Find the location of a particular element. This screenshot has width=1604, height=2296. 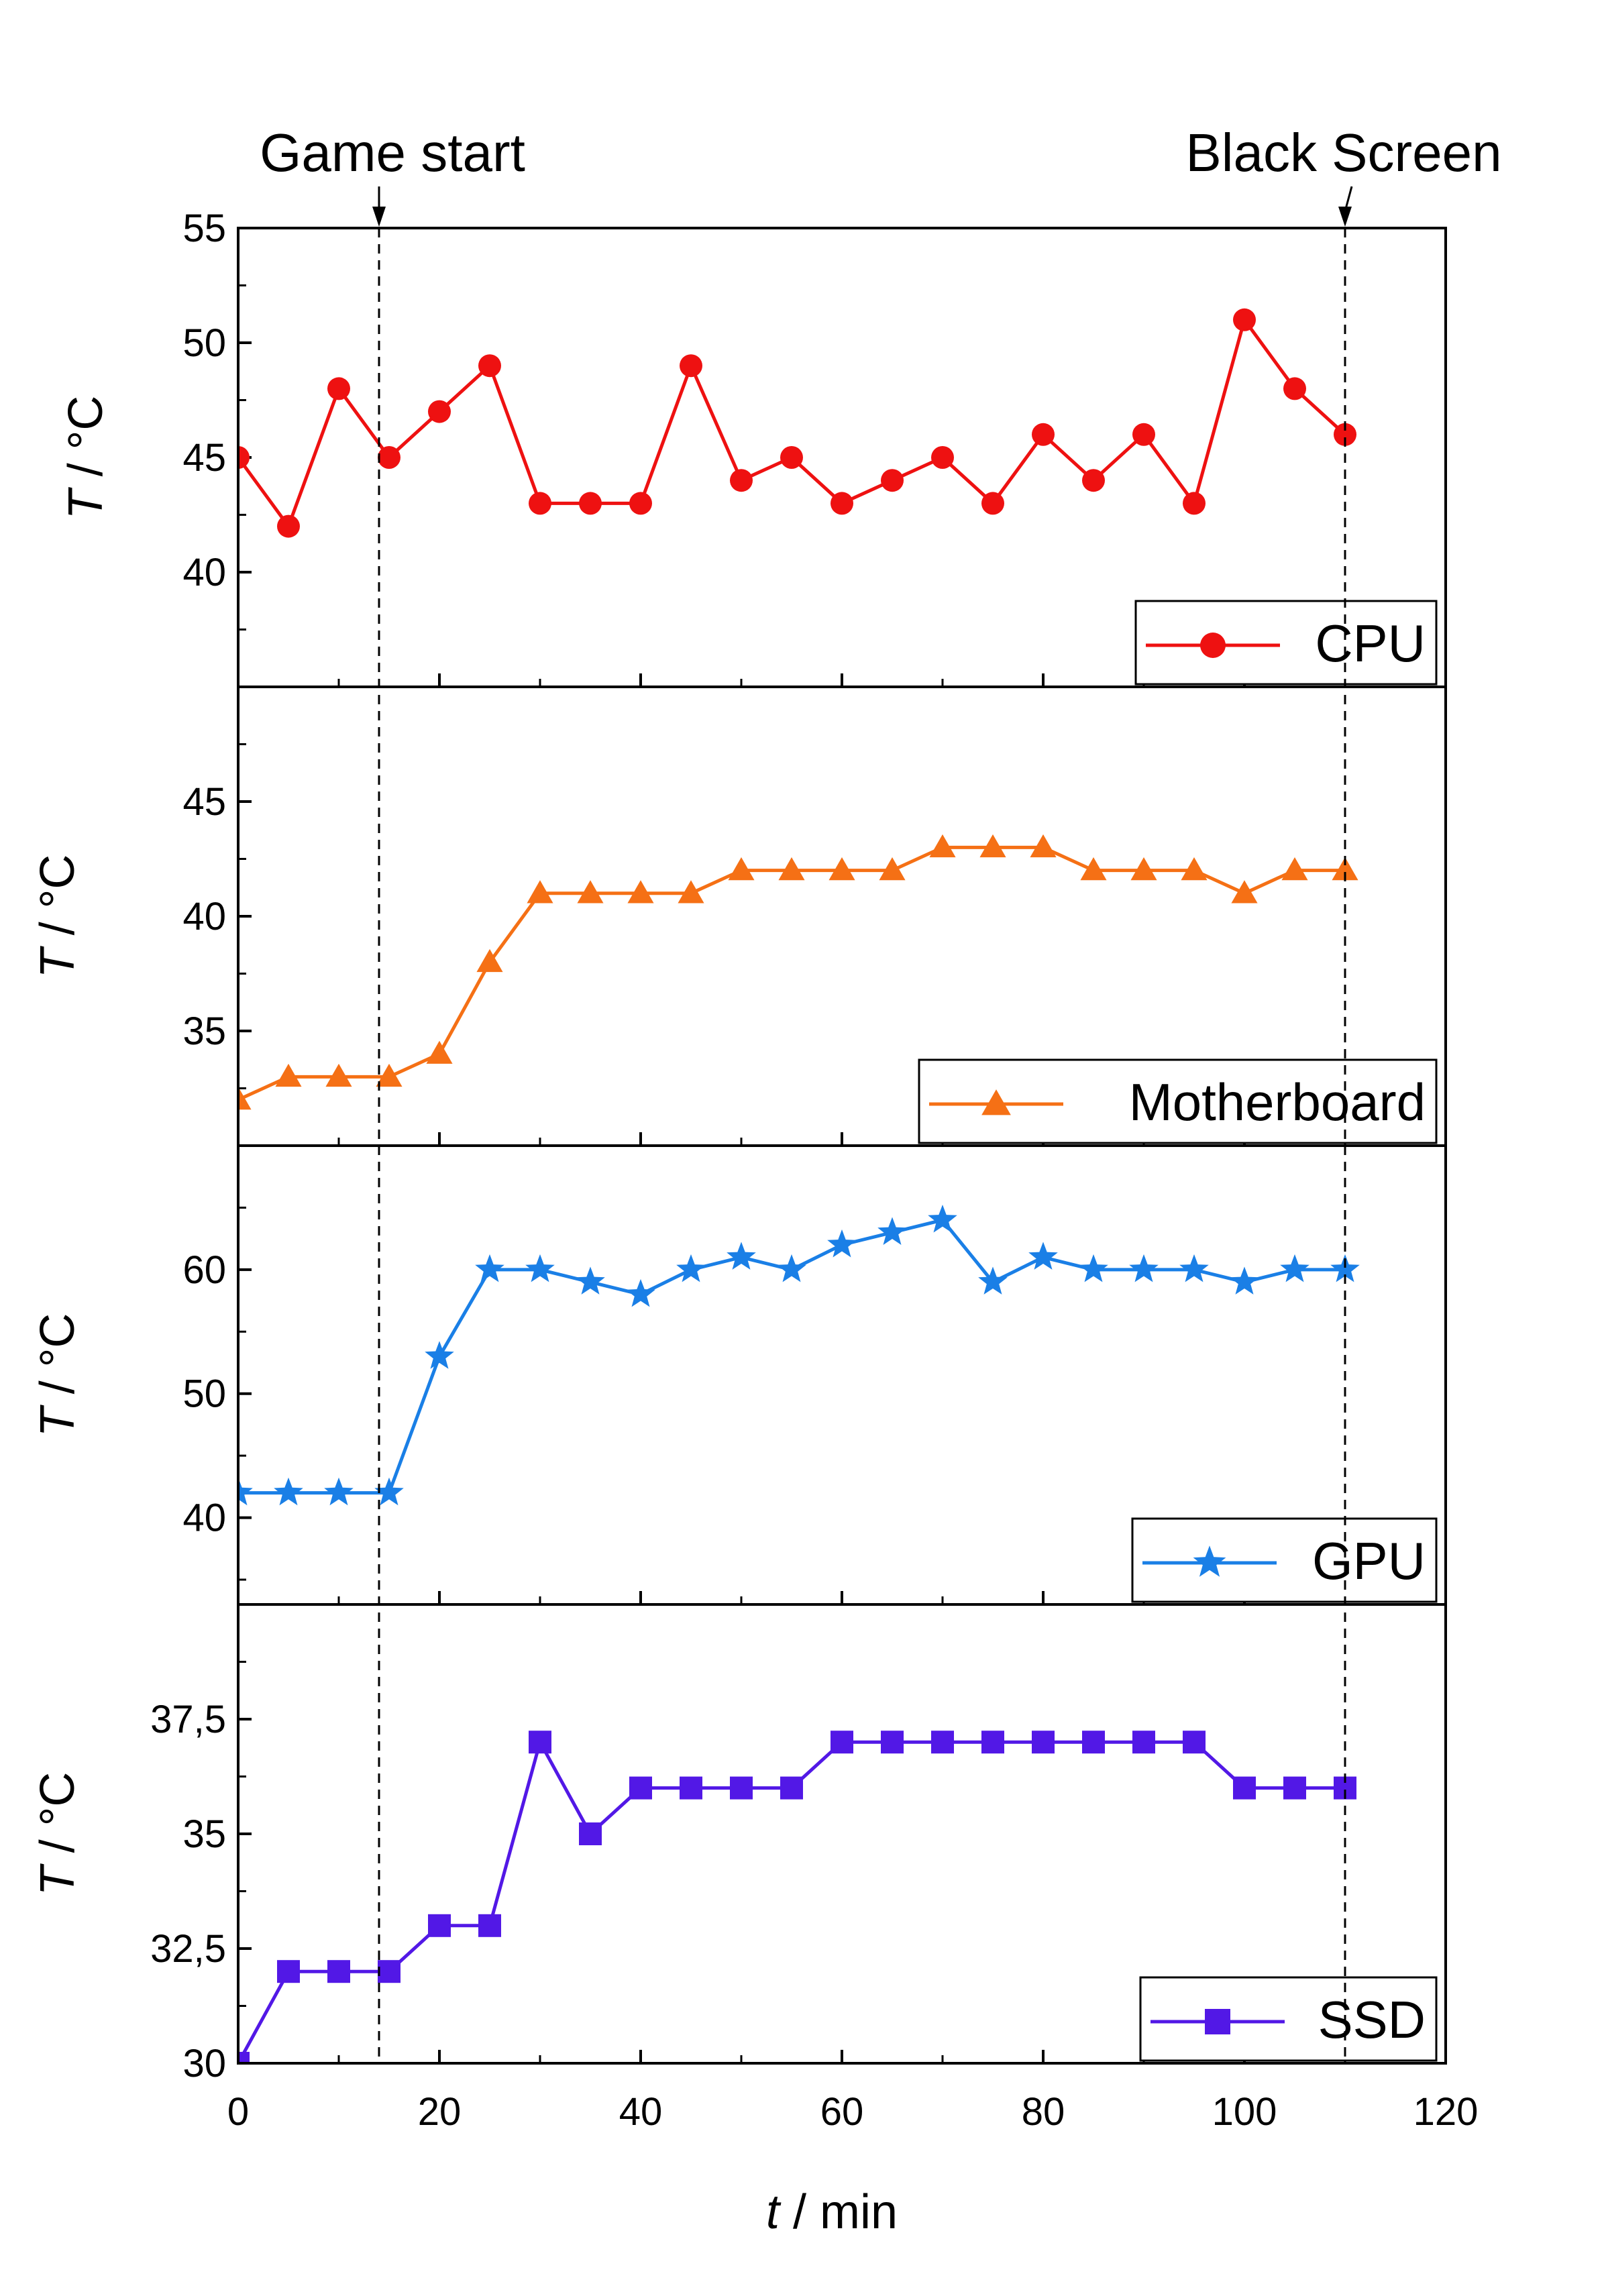

ssd-legend-box is located at coordinates (1288, 2019).